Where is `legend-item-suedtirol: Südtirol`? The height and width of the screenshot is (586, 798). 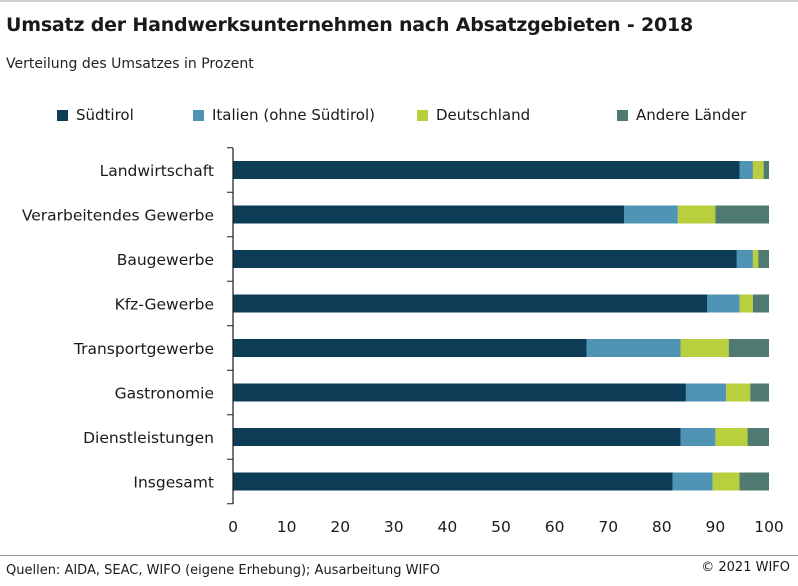 legend-item-suedtirol: Südtirol is located at coordinates (95, 115).